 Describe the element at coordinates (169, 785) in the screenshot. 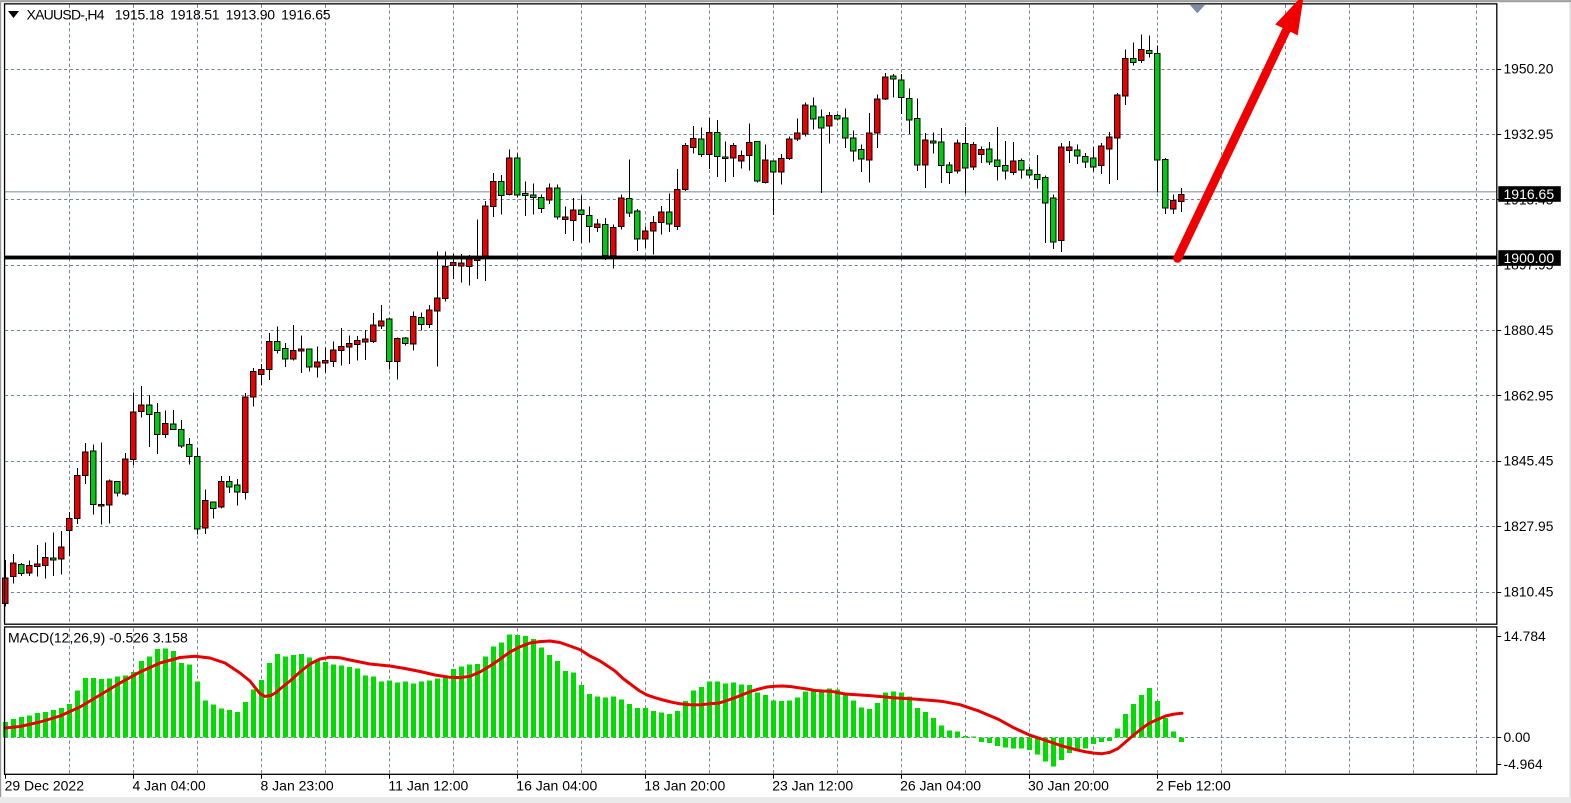

I see `svg-text: 4 Jan 04:00` at that location.